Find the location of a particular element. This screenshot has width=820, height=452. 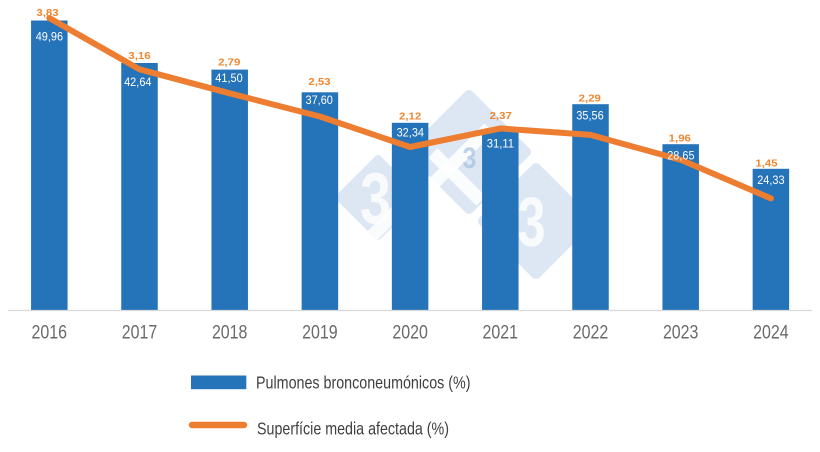

svg-text: 24,33 is located at coordinates (771, 180).